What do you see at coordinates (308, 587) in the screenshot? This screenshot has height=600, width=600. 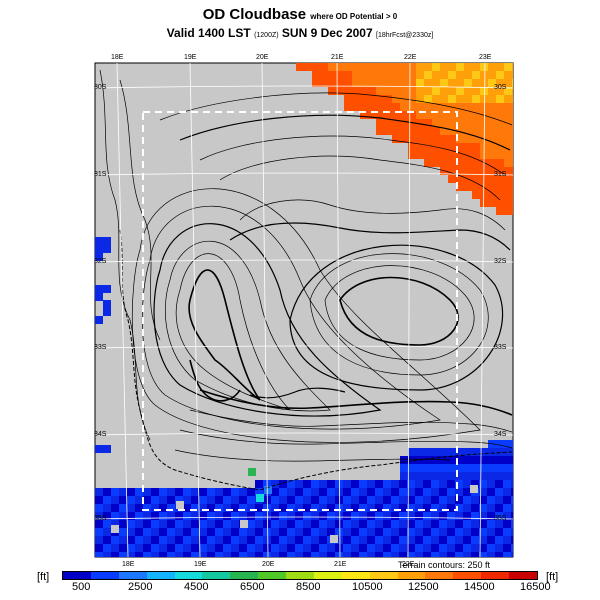 I see `colorbar-label: 8500` at bounding box center [308, 587].